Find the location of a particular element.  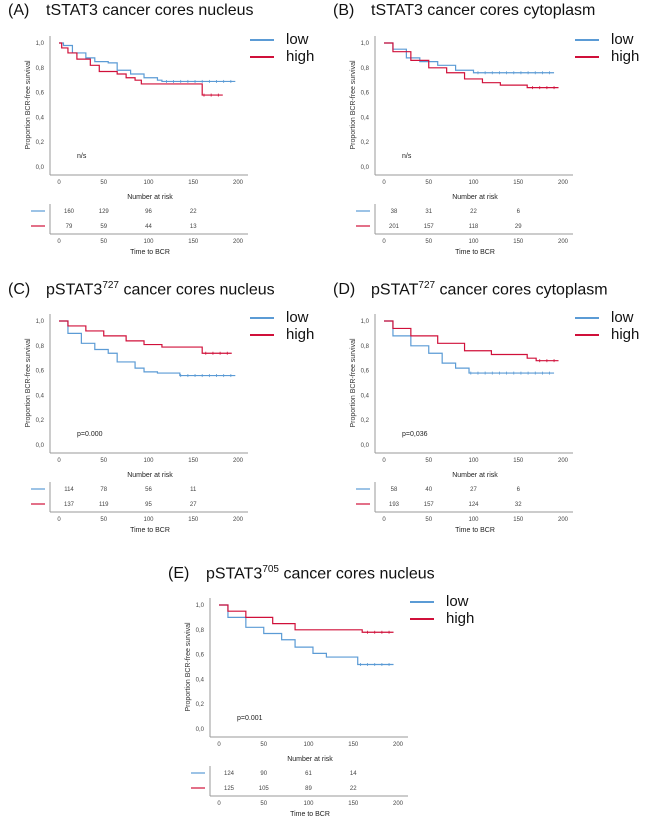

annotation-pvalue: p=0.001 is located at coordinates (250, 718).